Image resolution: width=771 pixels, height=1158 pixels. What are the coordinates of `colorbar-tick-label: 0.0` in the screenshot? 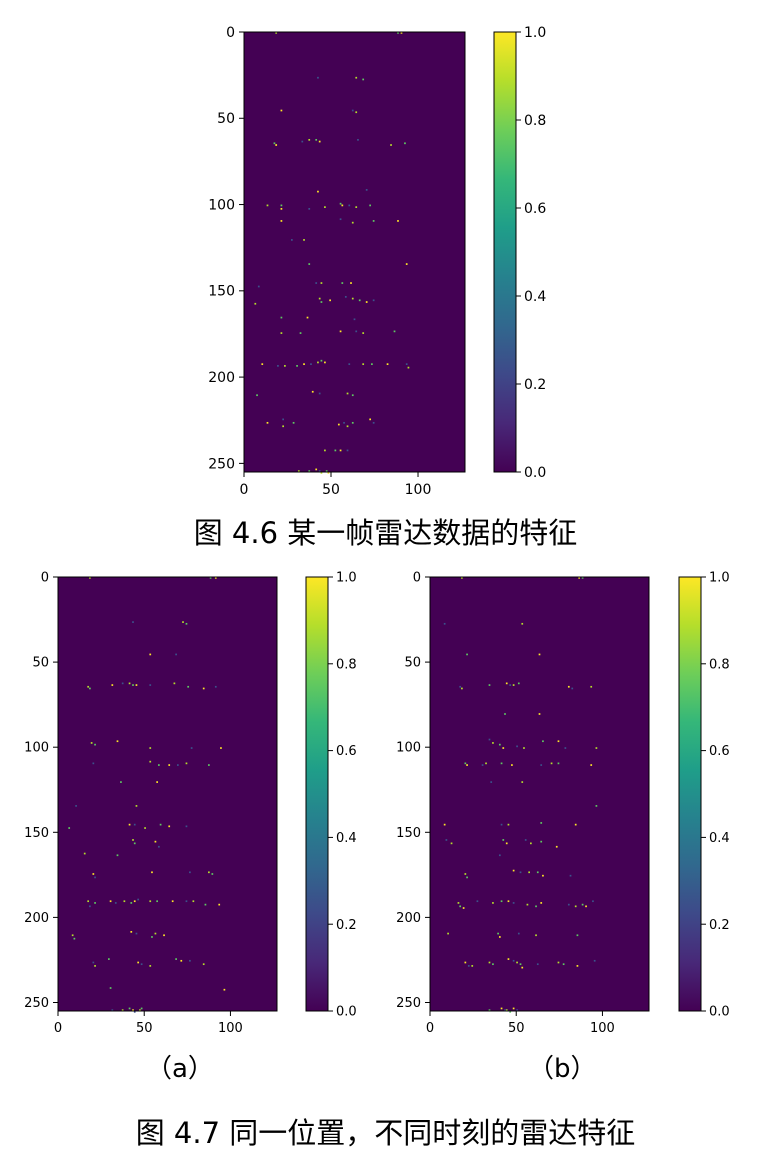 It's located at (535, 473).